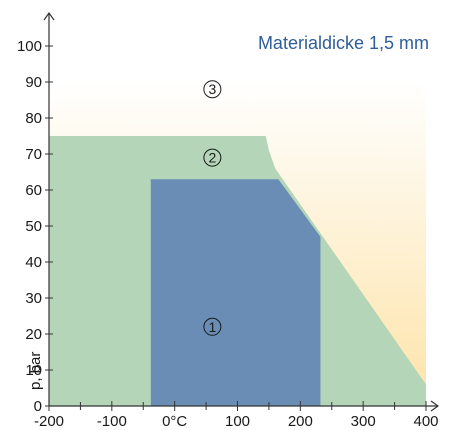 Image resolution: width=454 pixels, height=430 pixels. What do you see at coordinates (300, 421) in the screenshot?
I see `x-tick-label: 200` at bounding box center [300, 421].